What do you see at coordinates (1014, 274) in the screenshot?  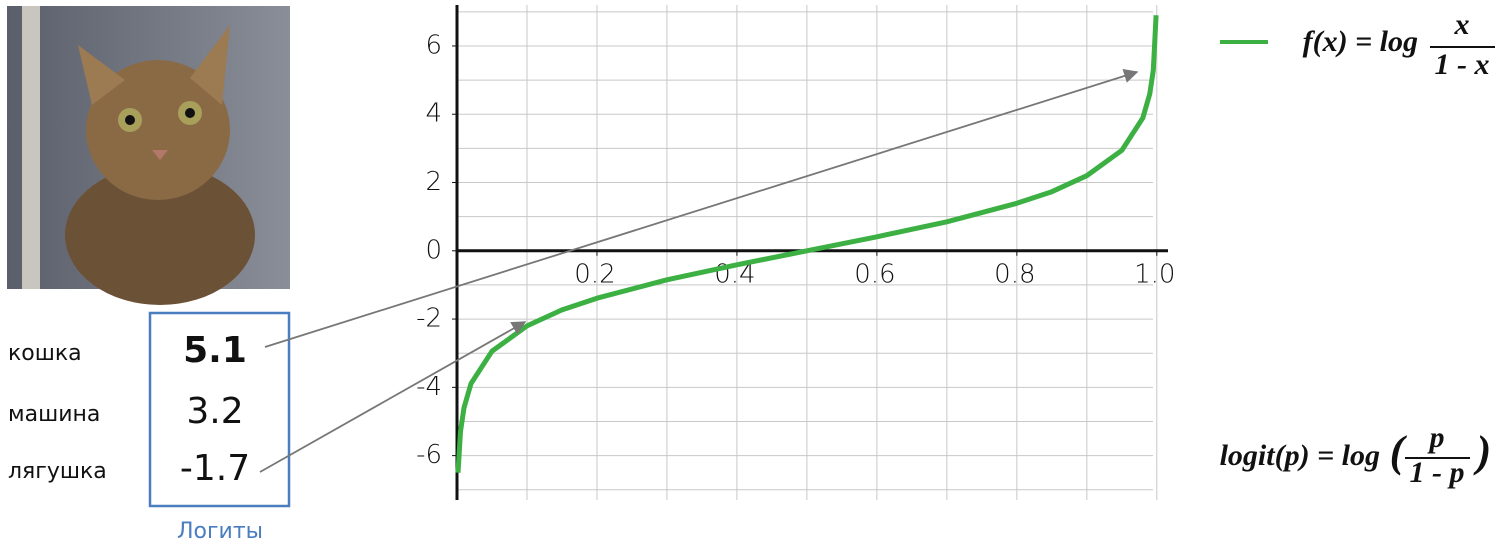 I see `x-tick-label: 0.8` at bounding box center [1014, 274].